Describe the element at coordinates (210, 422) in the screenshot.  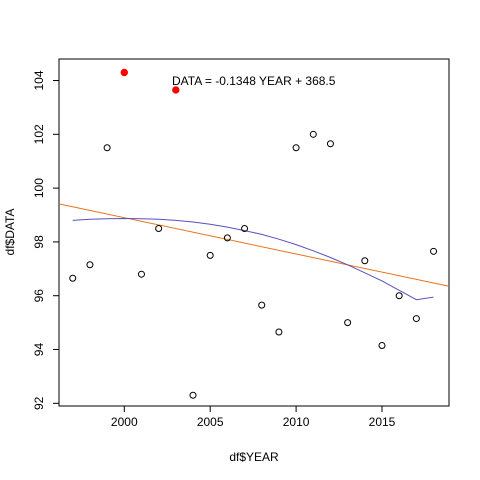
I see `x-tick-label-2005: 2005` at that location.